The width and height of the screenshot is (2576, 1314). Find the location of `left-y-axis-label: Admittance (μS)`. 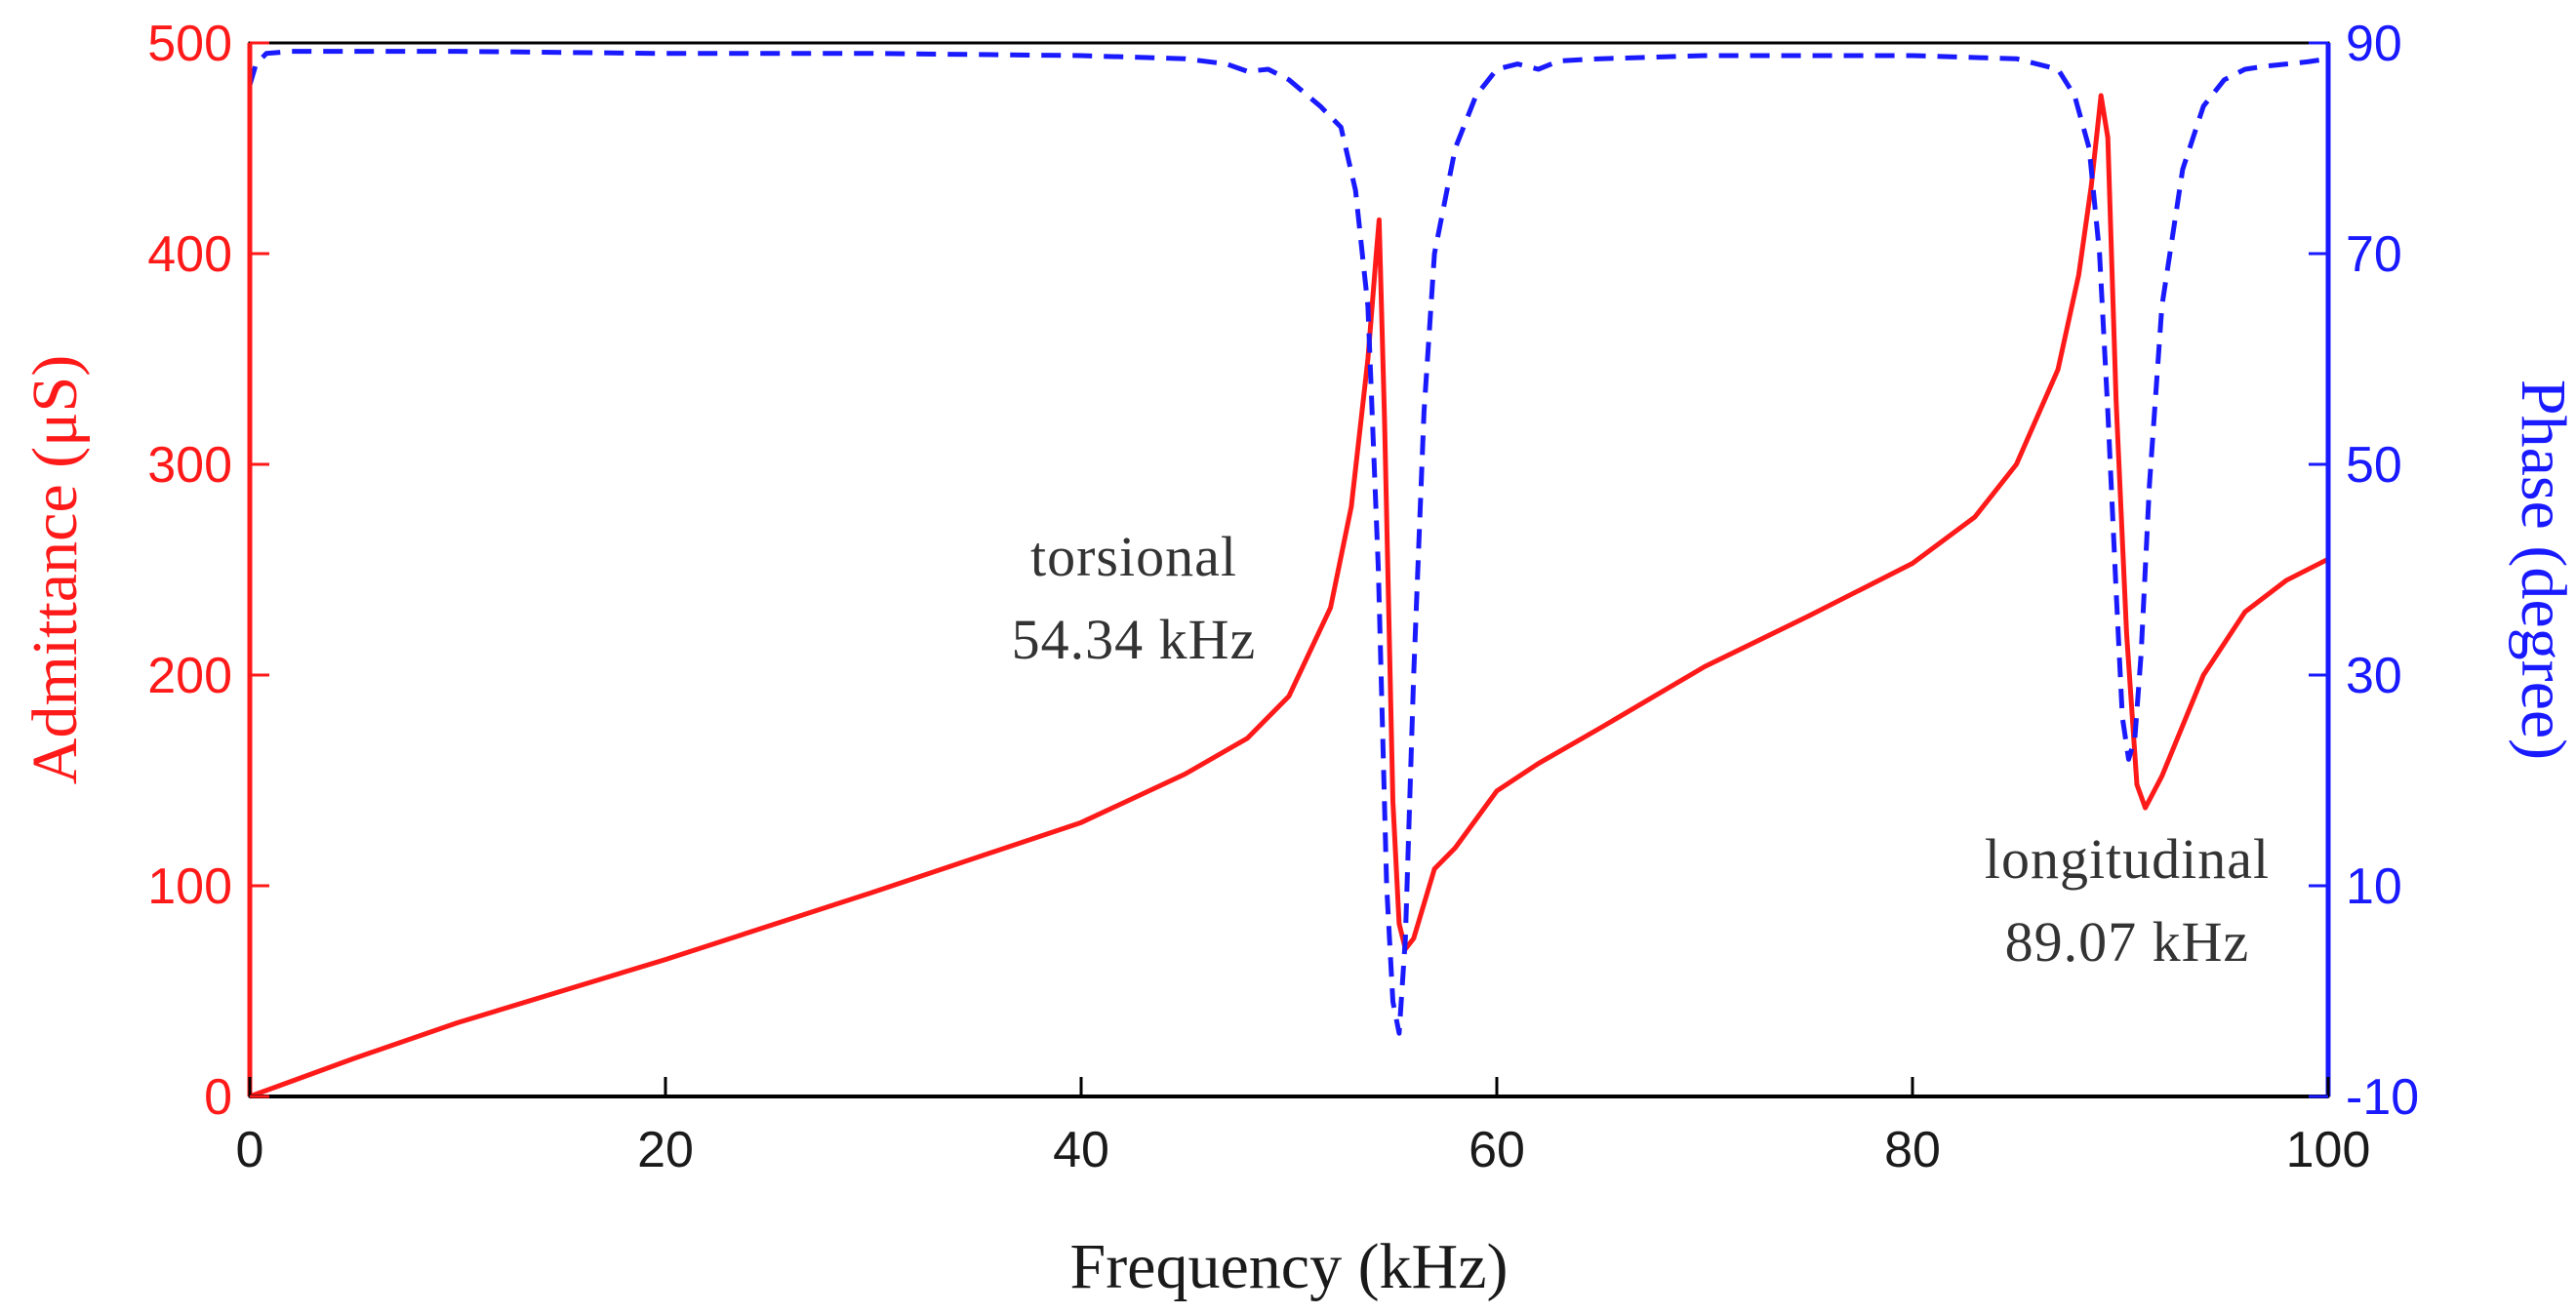

left-y-axis-label: Admittance (μS) is located at coordinates (55, 569).